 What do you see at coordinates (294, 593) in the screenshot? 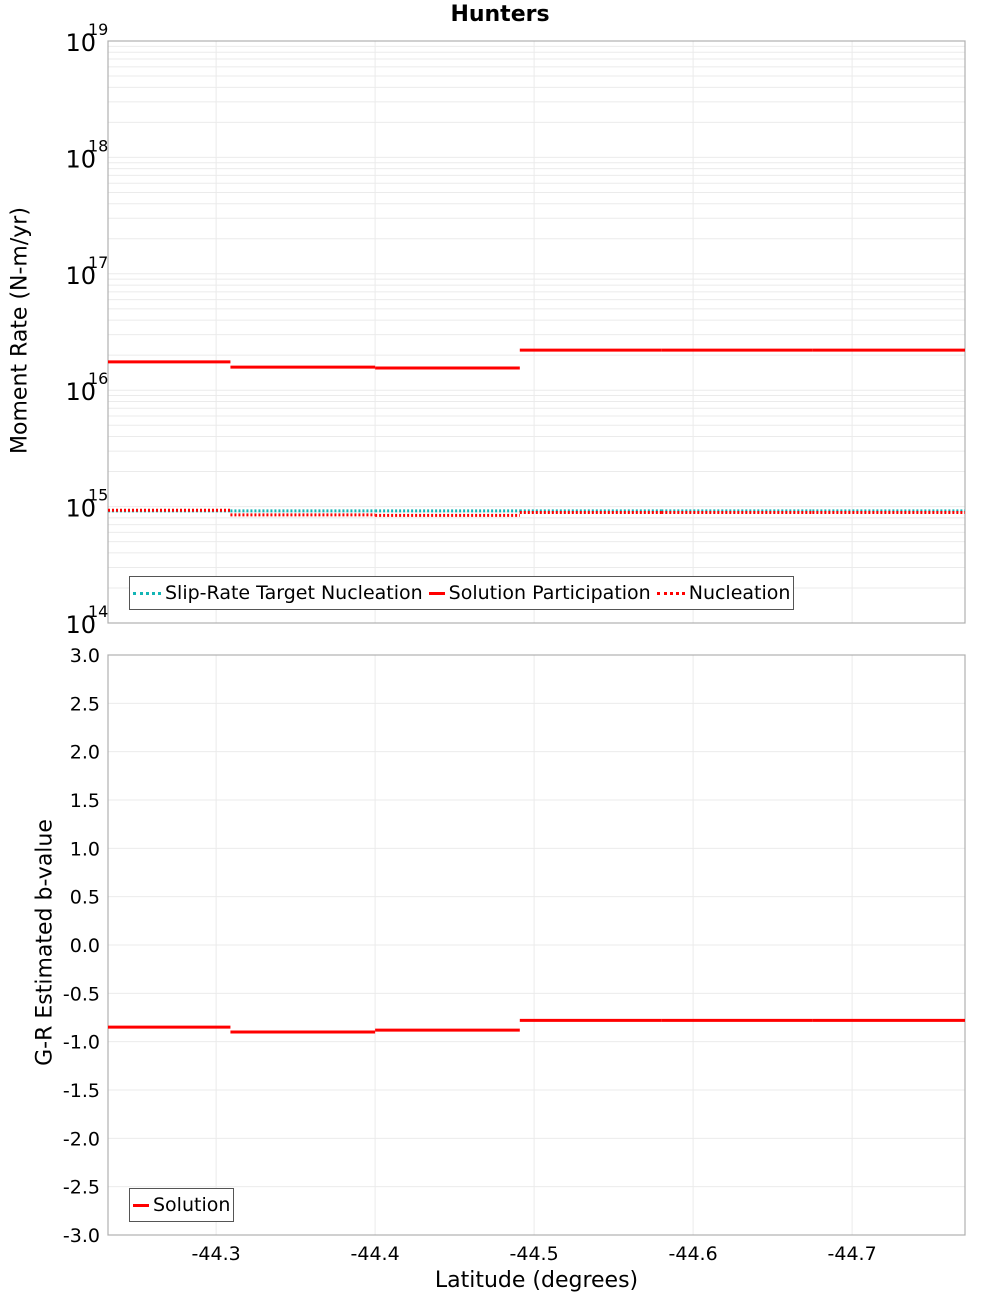
I see `legend-label: Slip-Rate Target Nucleation` at bounding box center [294, 593].